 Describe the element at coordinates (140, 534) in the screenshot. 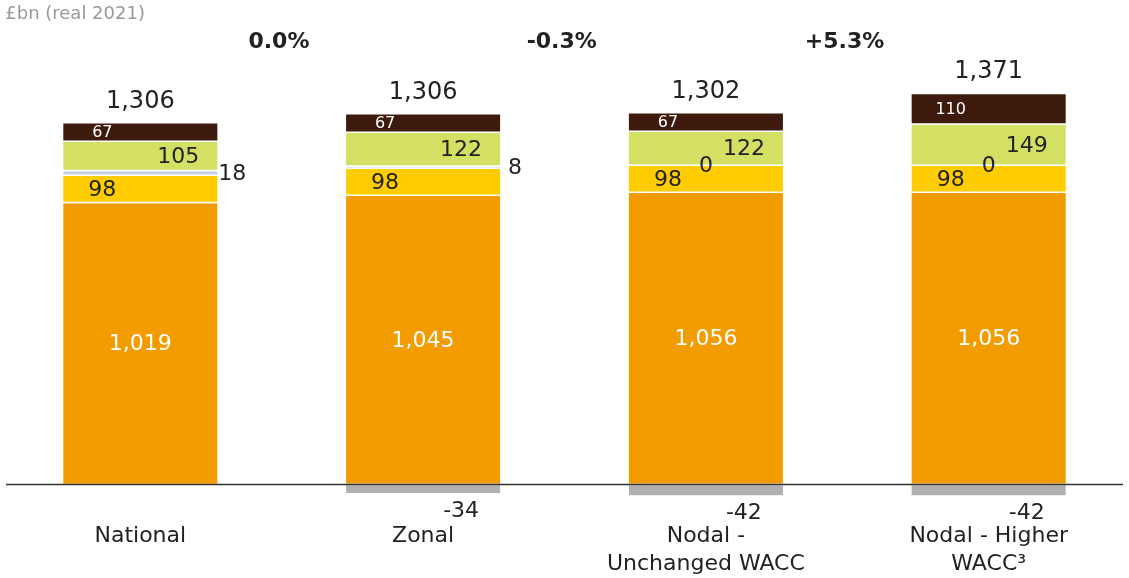

I see `x-tick-label: National` at that location.